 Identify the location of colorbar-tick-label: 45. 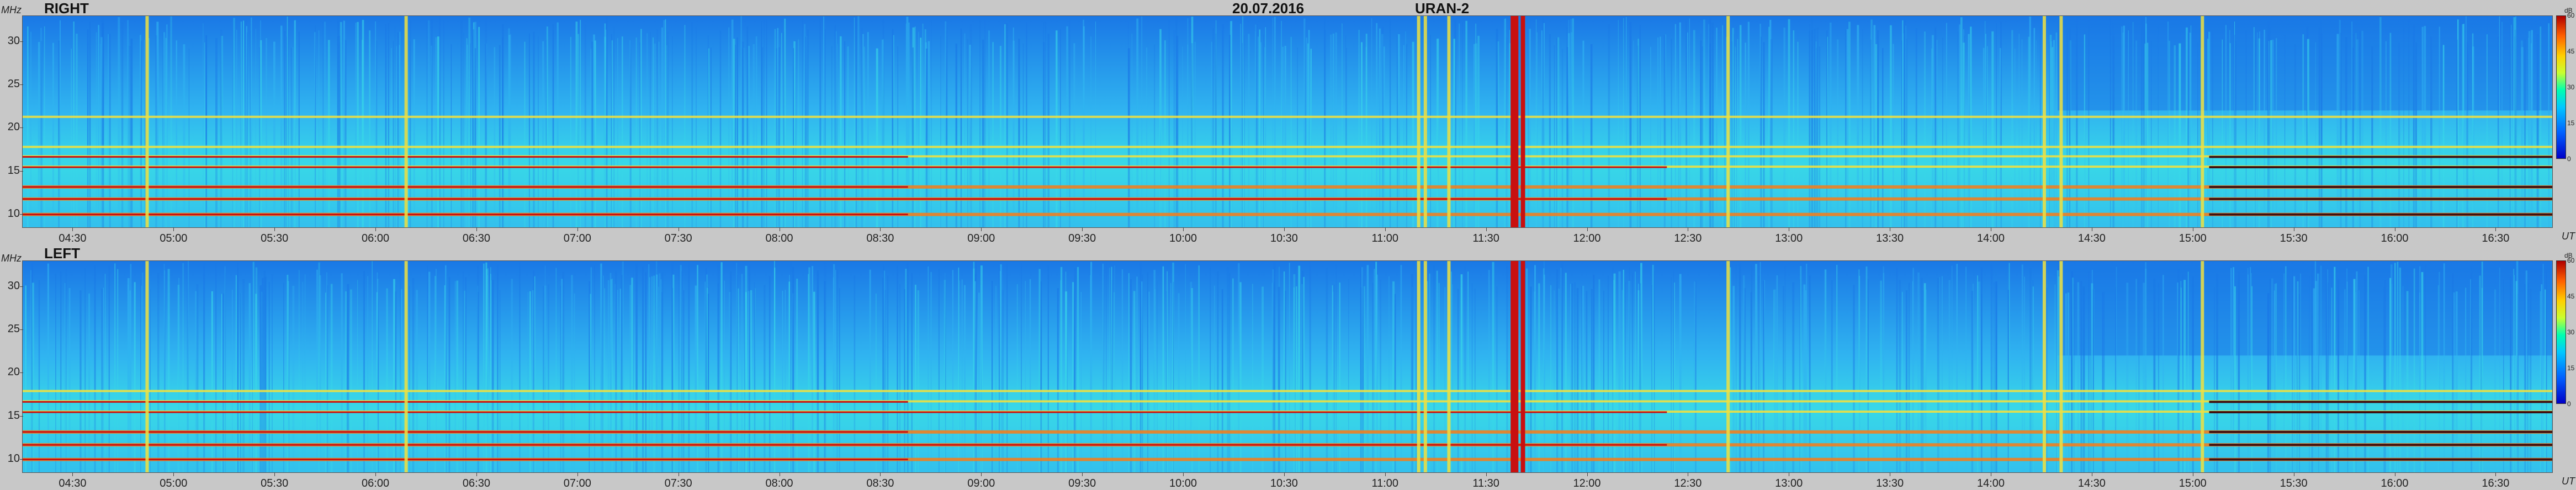
(2571, 296).